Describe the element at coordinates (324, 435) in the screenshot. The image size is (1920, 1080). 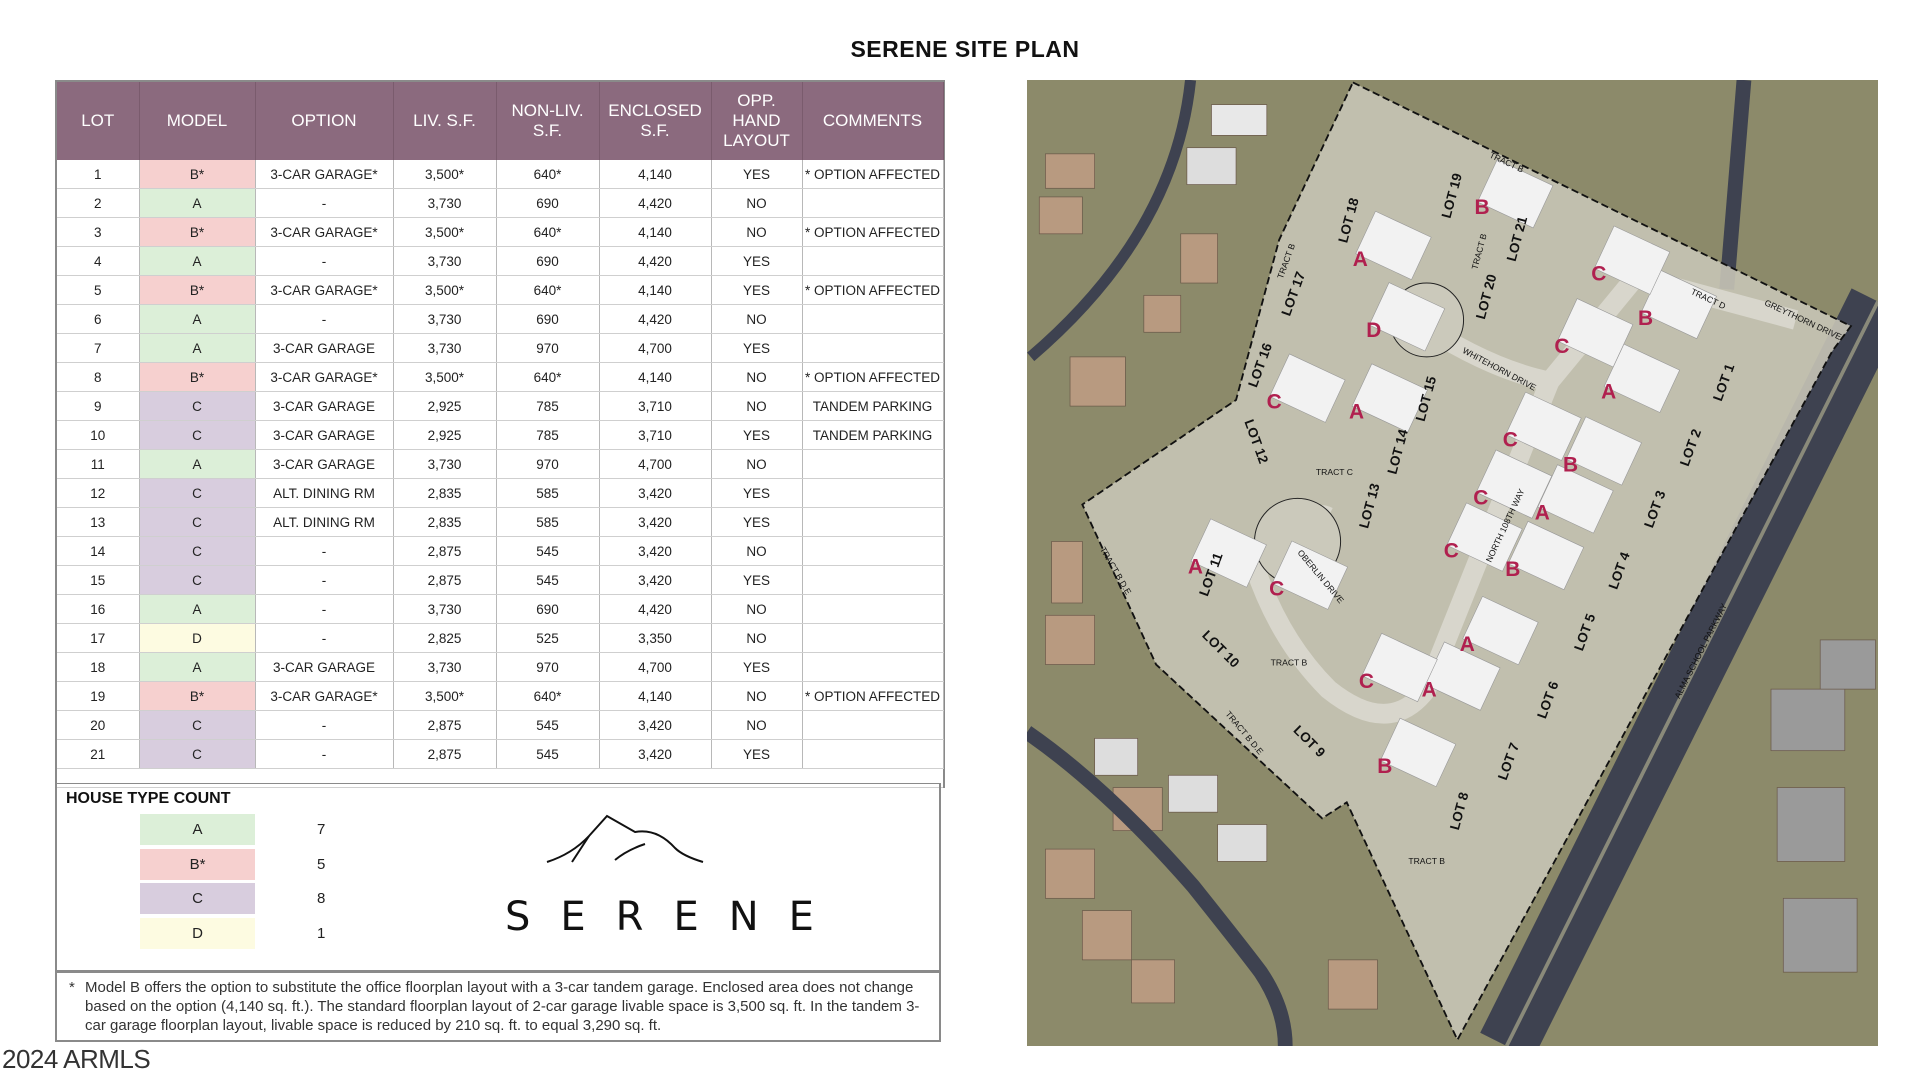
I see `table-cell: 3-CAR GARAGE` at that location.